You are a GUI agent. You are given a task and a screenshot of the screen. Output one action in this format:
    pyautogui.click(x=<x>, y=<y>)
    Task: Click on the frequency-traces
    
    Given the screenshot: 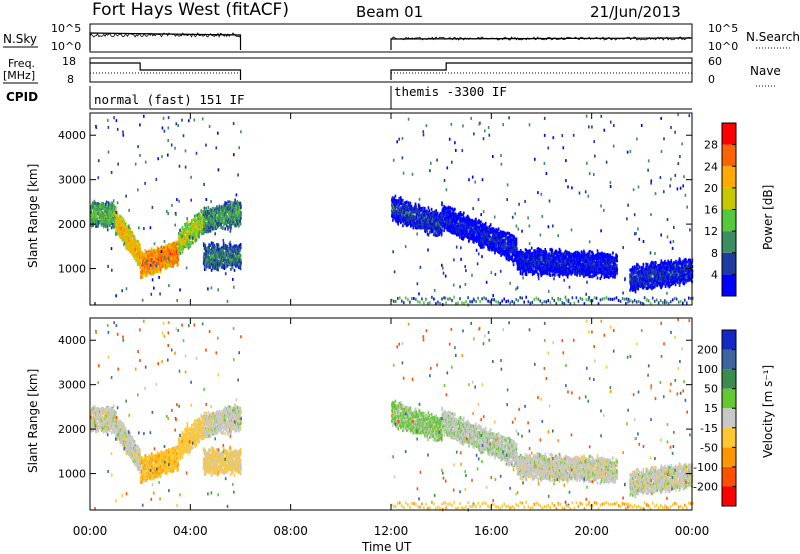 What is the action you would take?
    pyautogui.click(x=391, y=71)
    